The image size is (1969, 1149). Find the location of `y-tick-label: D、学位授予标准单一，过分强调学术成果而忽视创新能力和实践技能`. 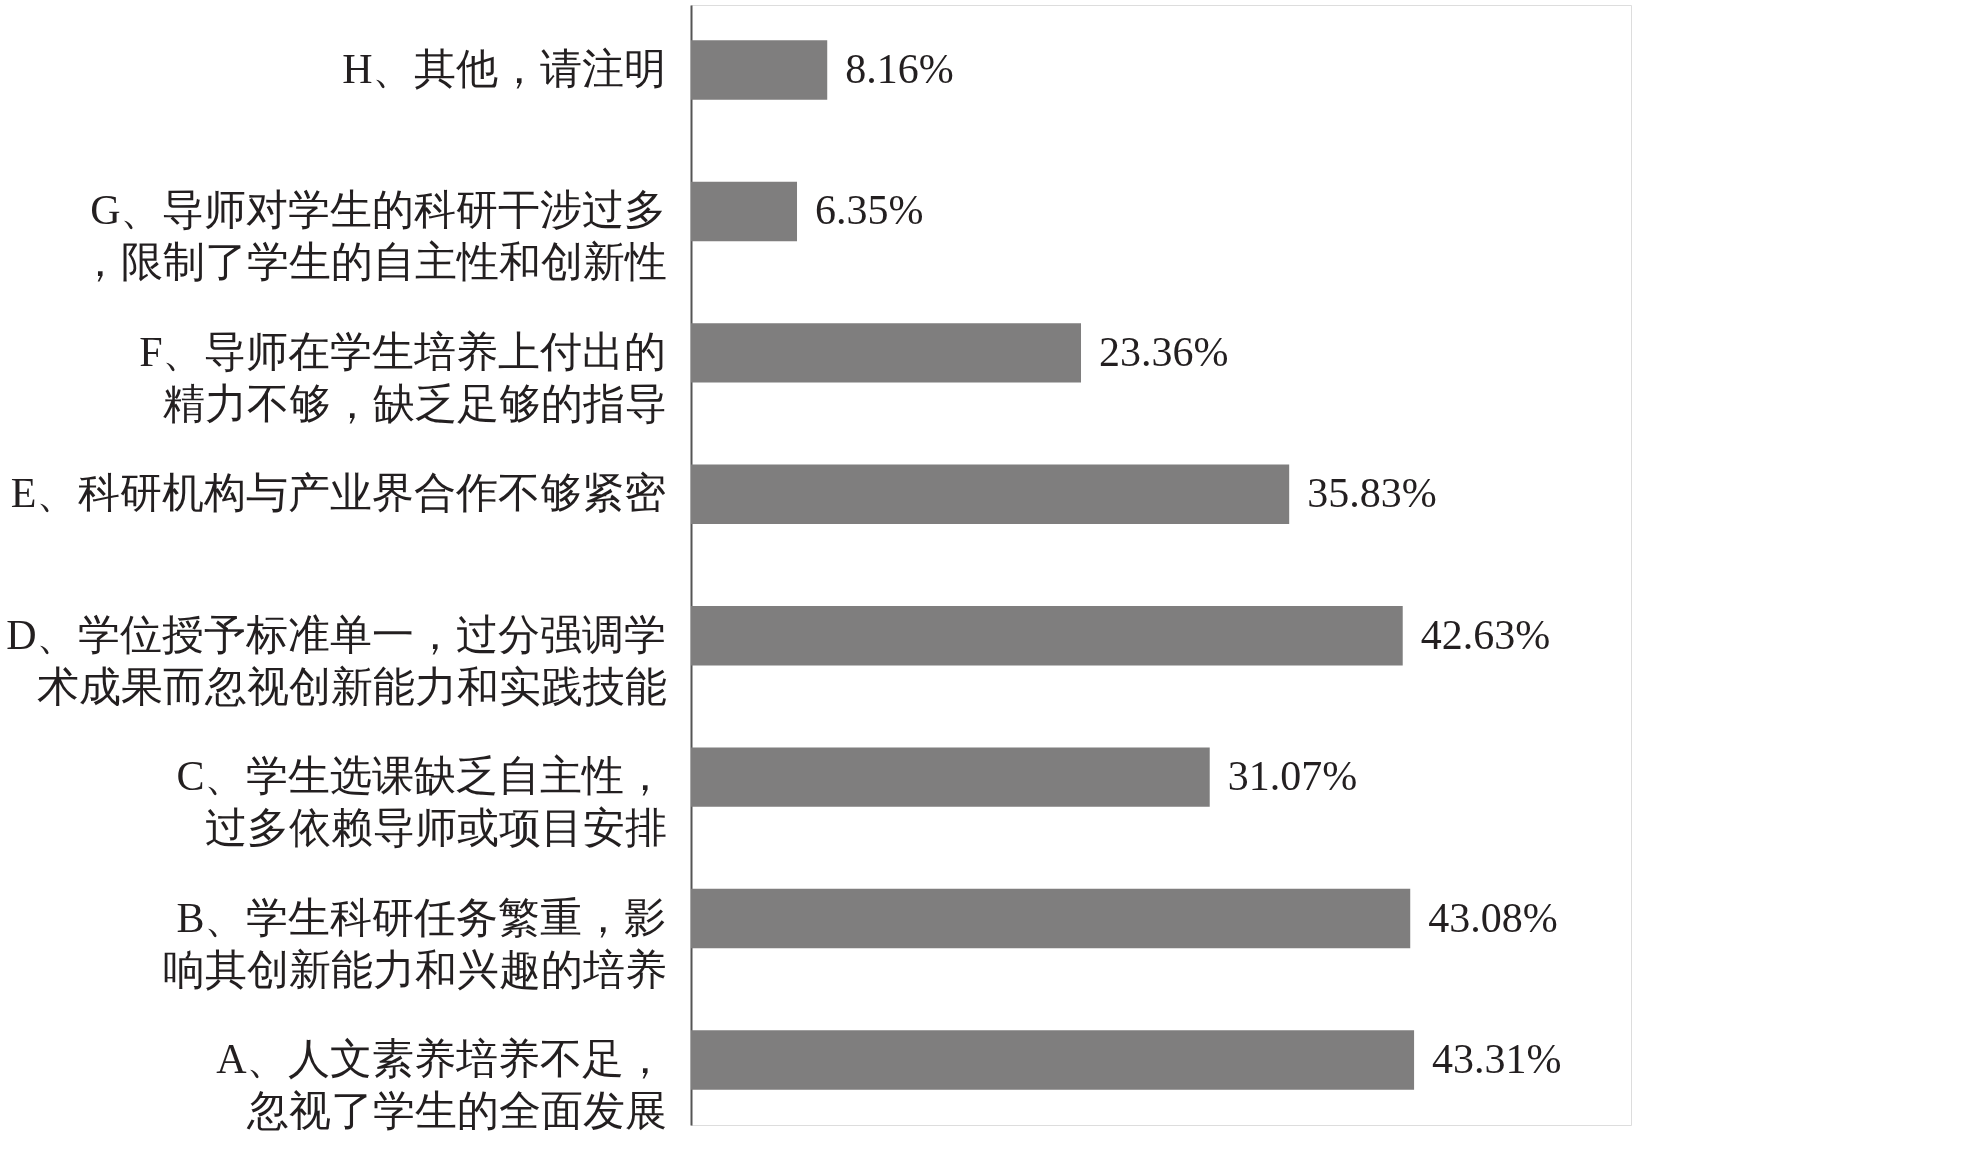

y-tick-label: D、学位授予标准单一，过分强调学术成果而忽视创新能力和实践技能 is located at coordinates (336, 660).